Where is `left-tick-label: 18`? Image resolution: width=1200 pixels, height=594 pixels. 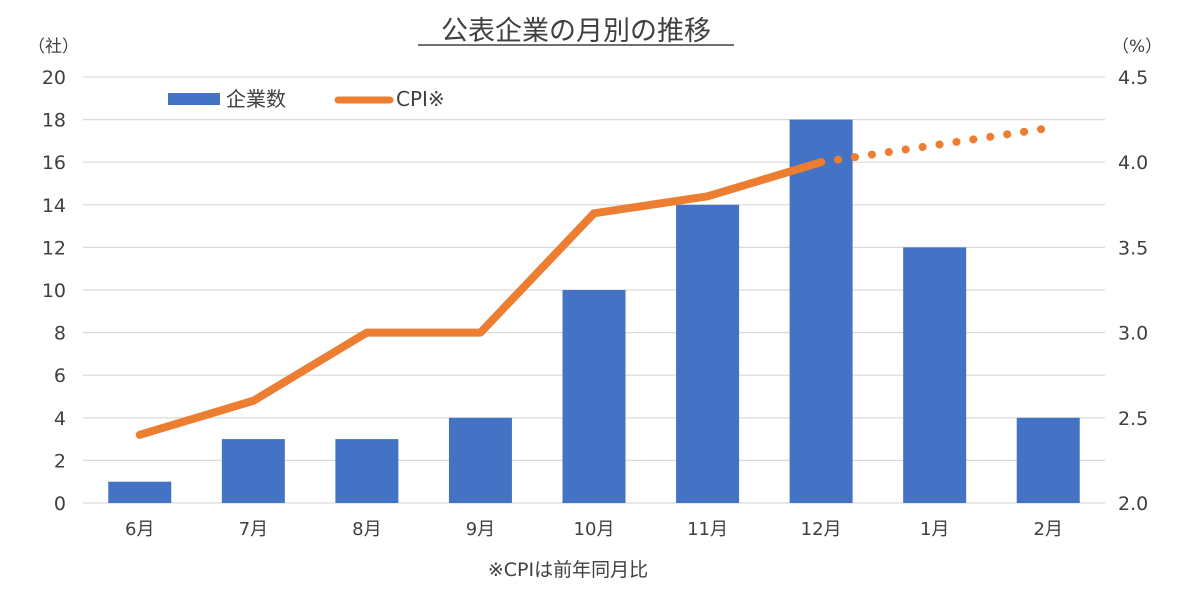 left-tick-label: 18 is located at coordinates (54, 121).